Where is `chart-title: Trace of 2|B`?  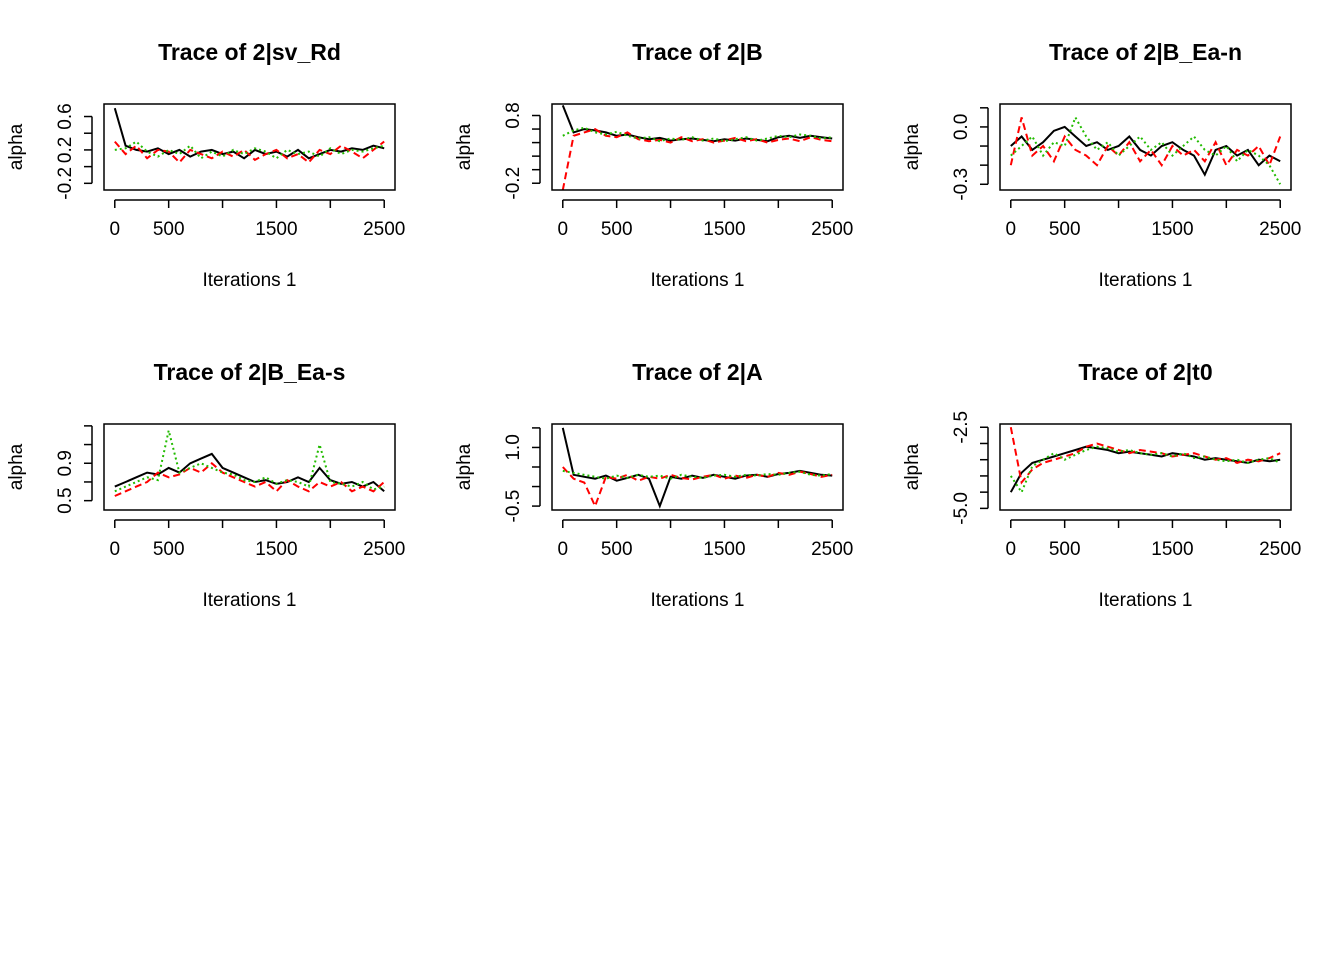 chart-title: Trace of 2|B is located at coordinates (697, 52).